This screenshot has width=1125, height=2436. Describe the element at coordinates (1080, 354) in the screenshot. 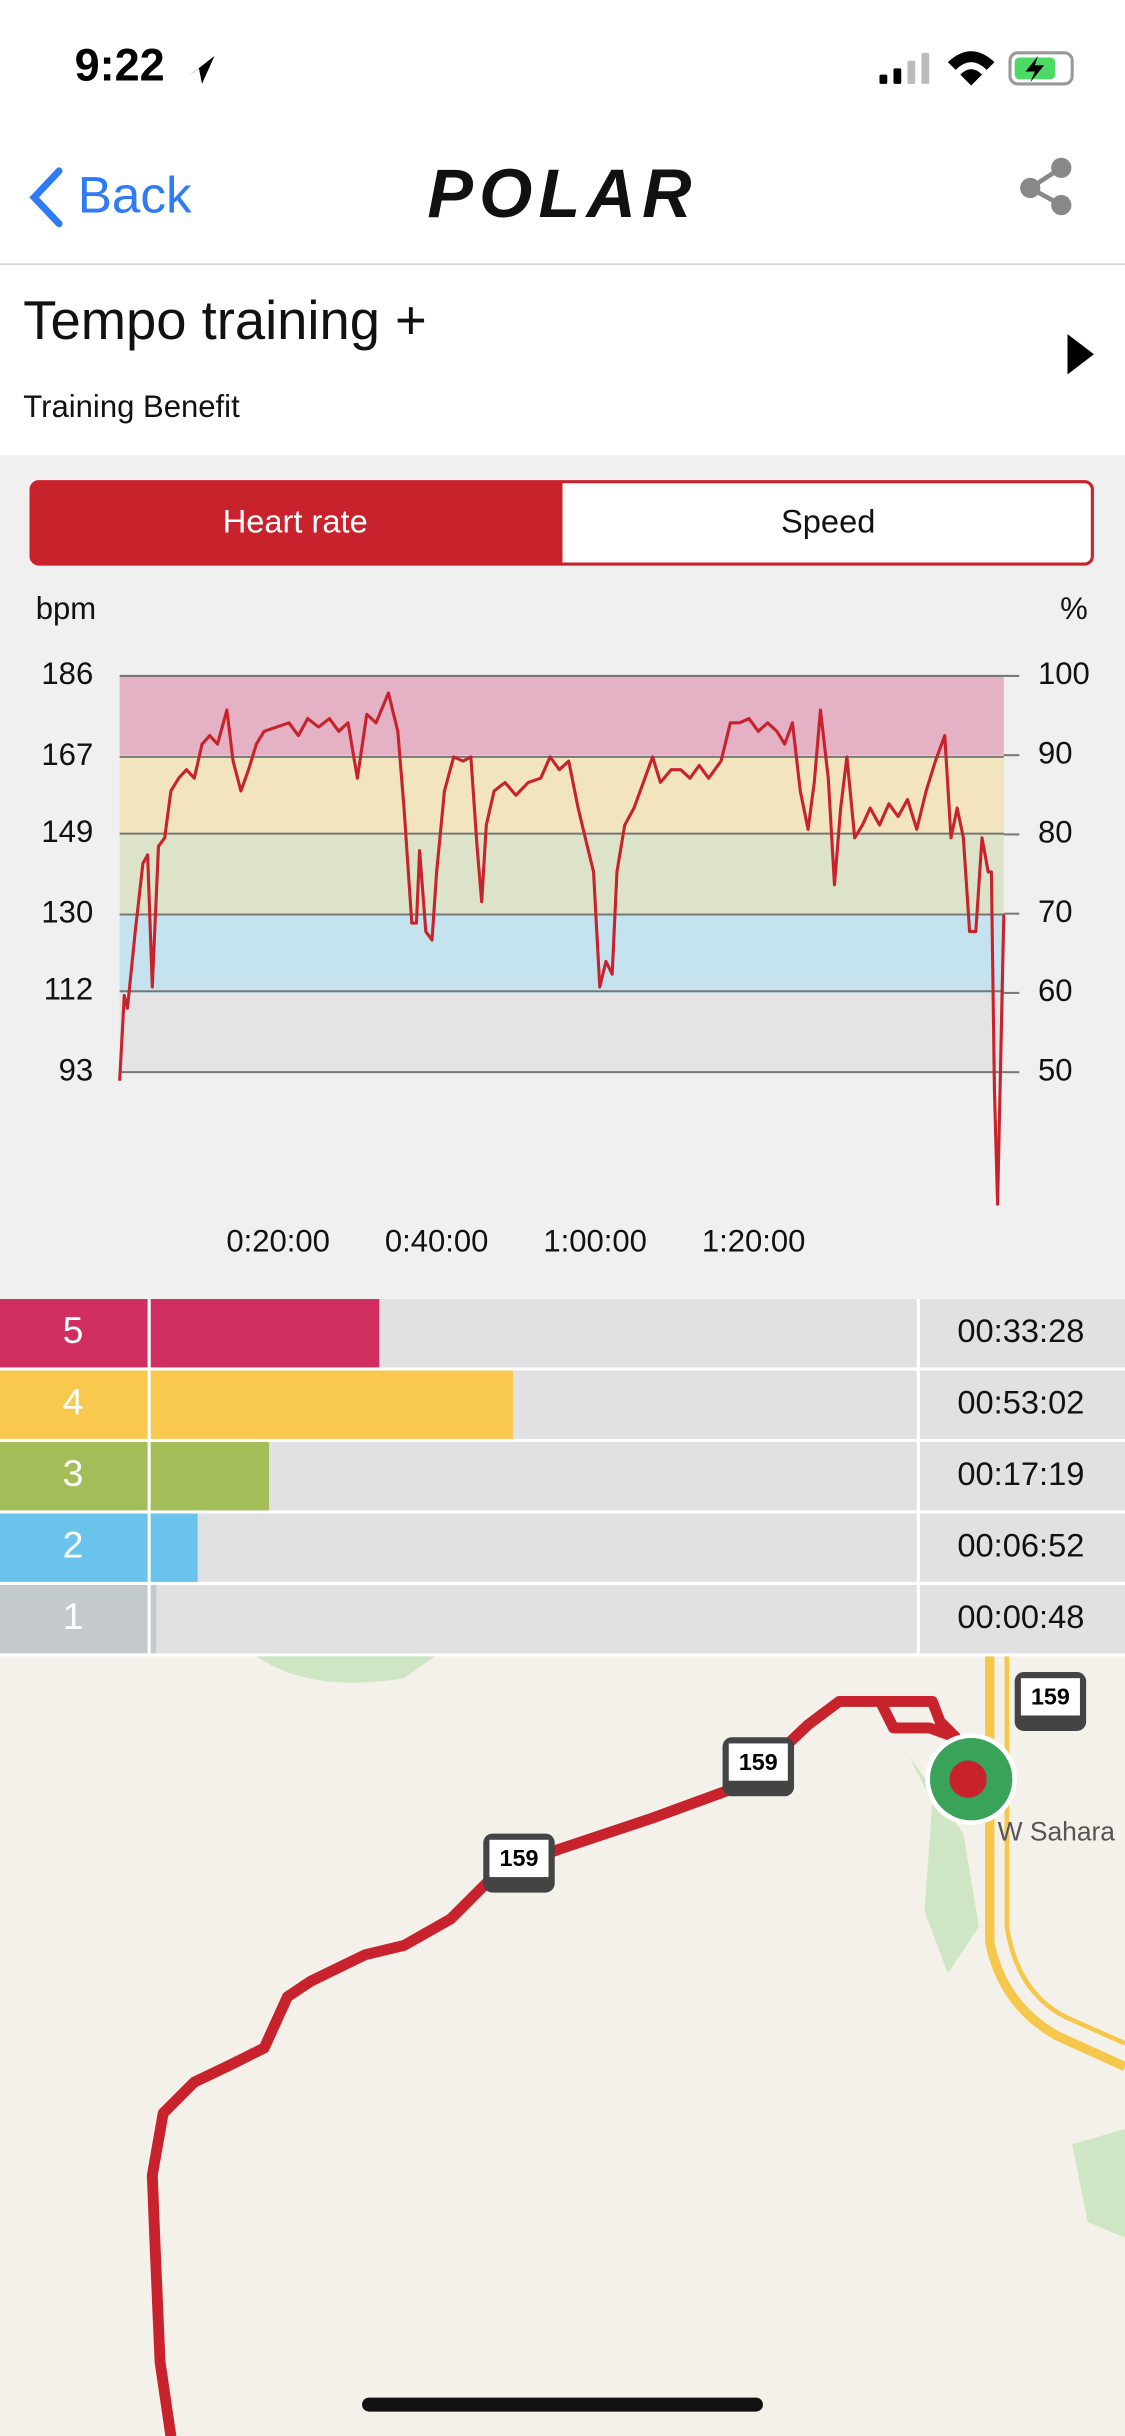

I see `expand-arrow` at that location.